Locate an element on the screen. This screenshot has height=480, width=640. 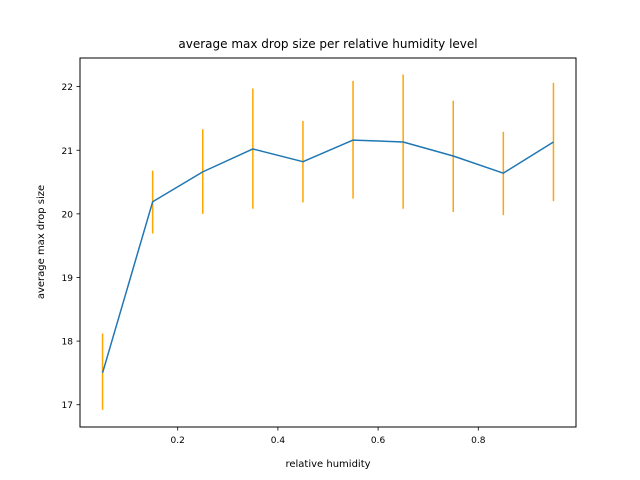
x-tick-label: 0.8 is located at coordinates (478, 441).